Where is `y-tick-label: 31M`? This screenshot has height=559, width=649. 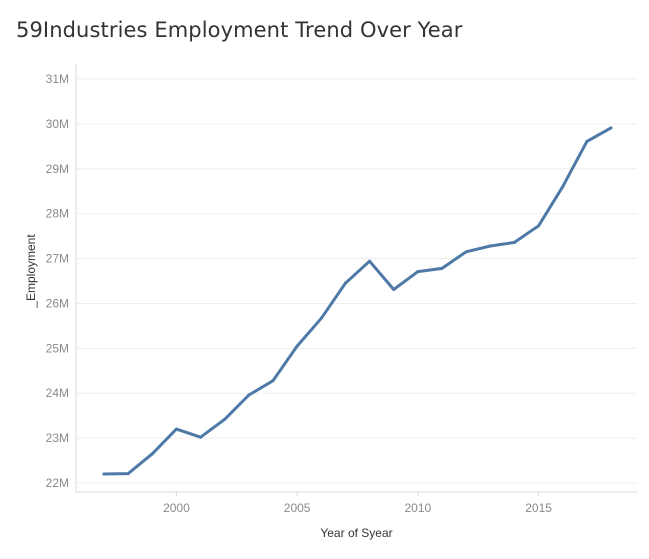 y-tick-label: 31M is located at coordinates (57, 79).